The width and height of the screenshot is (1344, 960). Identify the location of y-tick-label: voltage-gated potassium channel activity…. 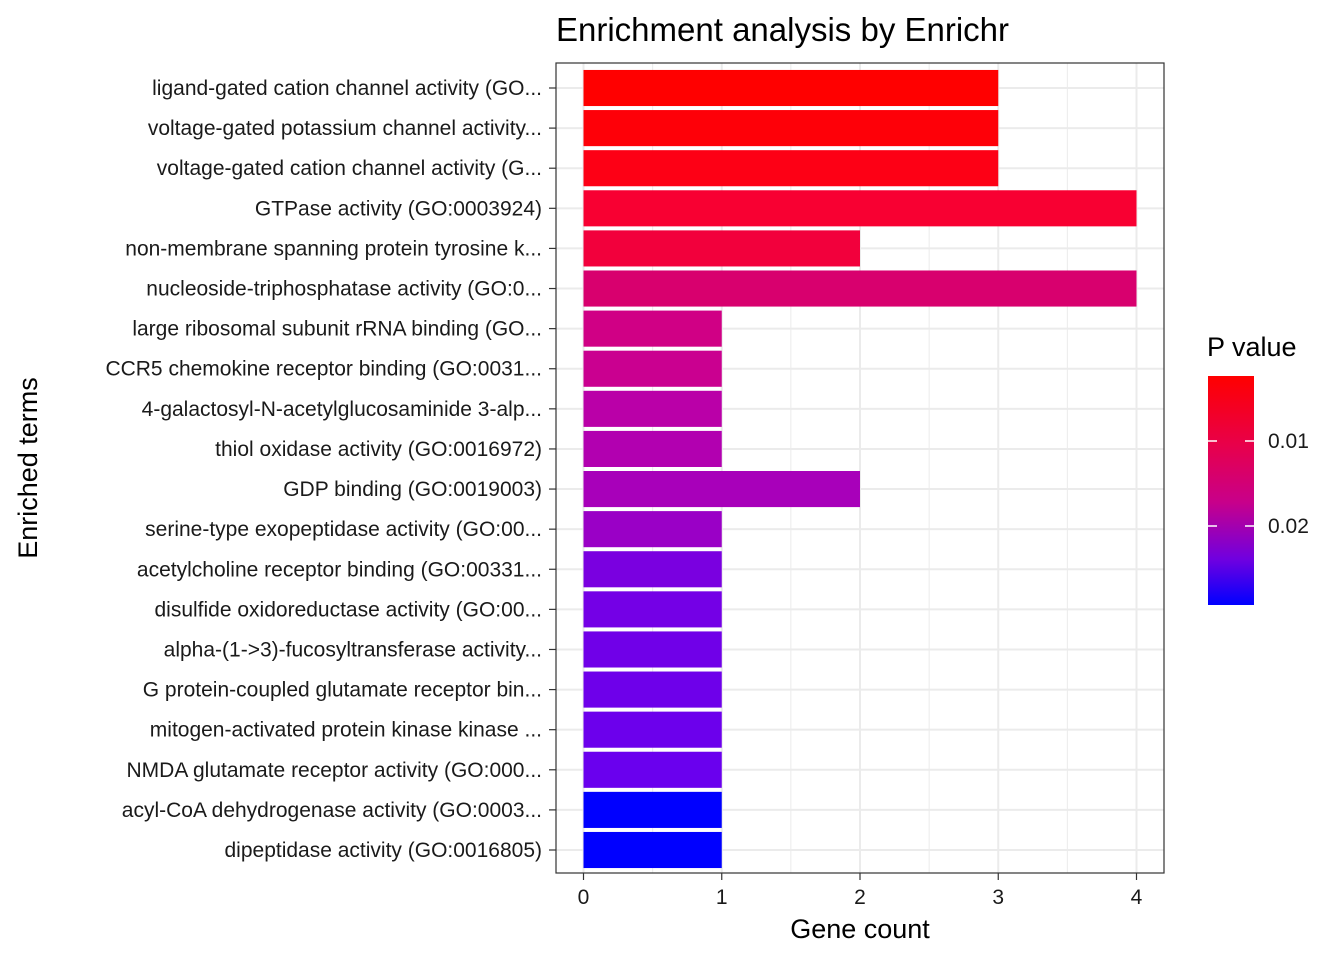
(345, 128).